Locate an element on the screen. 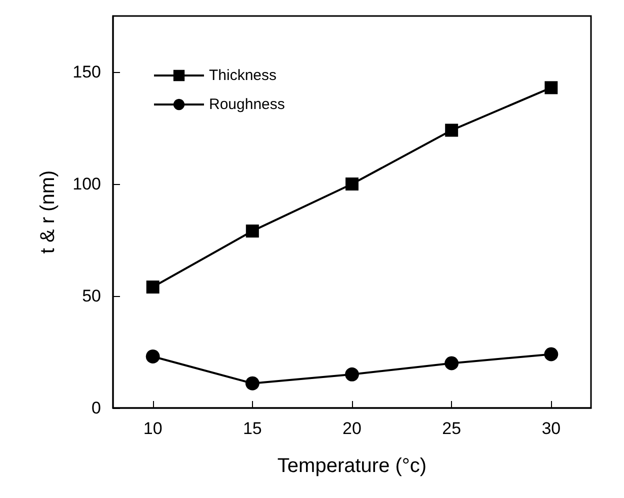  legend-label: Thickness is located at coordinates (243, 75).